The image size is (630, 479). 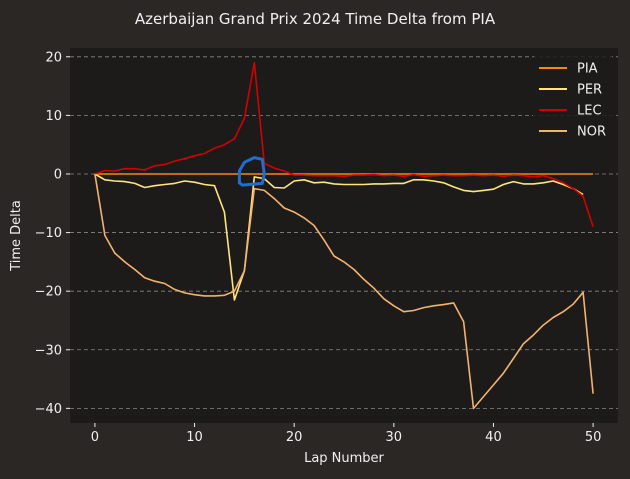 I want to click on x-tick-label: 30, so click(x=394, y=437).